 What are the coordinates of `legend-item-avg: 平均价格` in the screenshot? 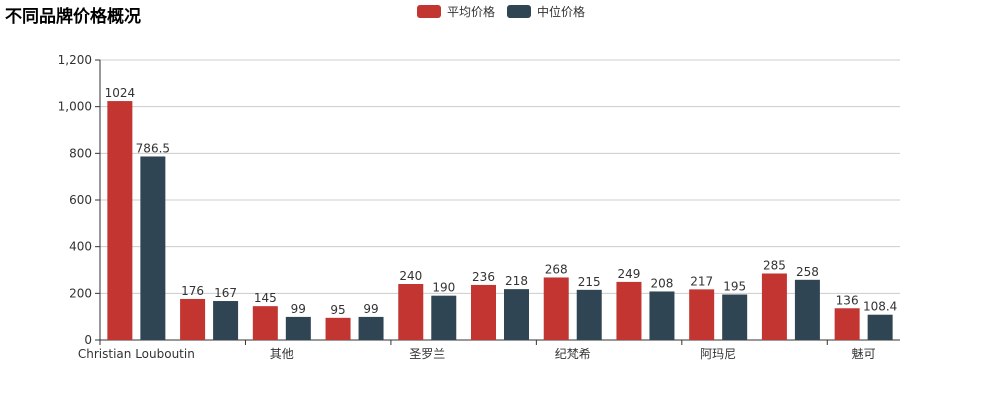 It's located at (456, 11).